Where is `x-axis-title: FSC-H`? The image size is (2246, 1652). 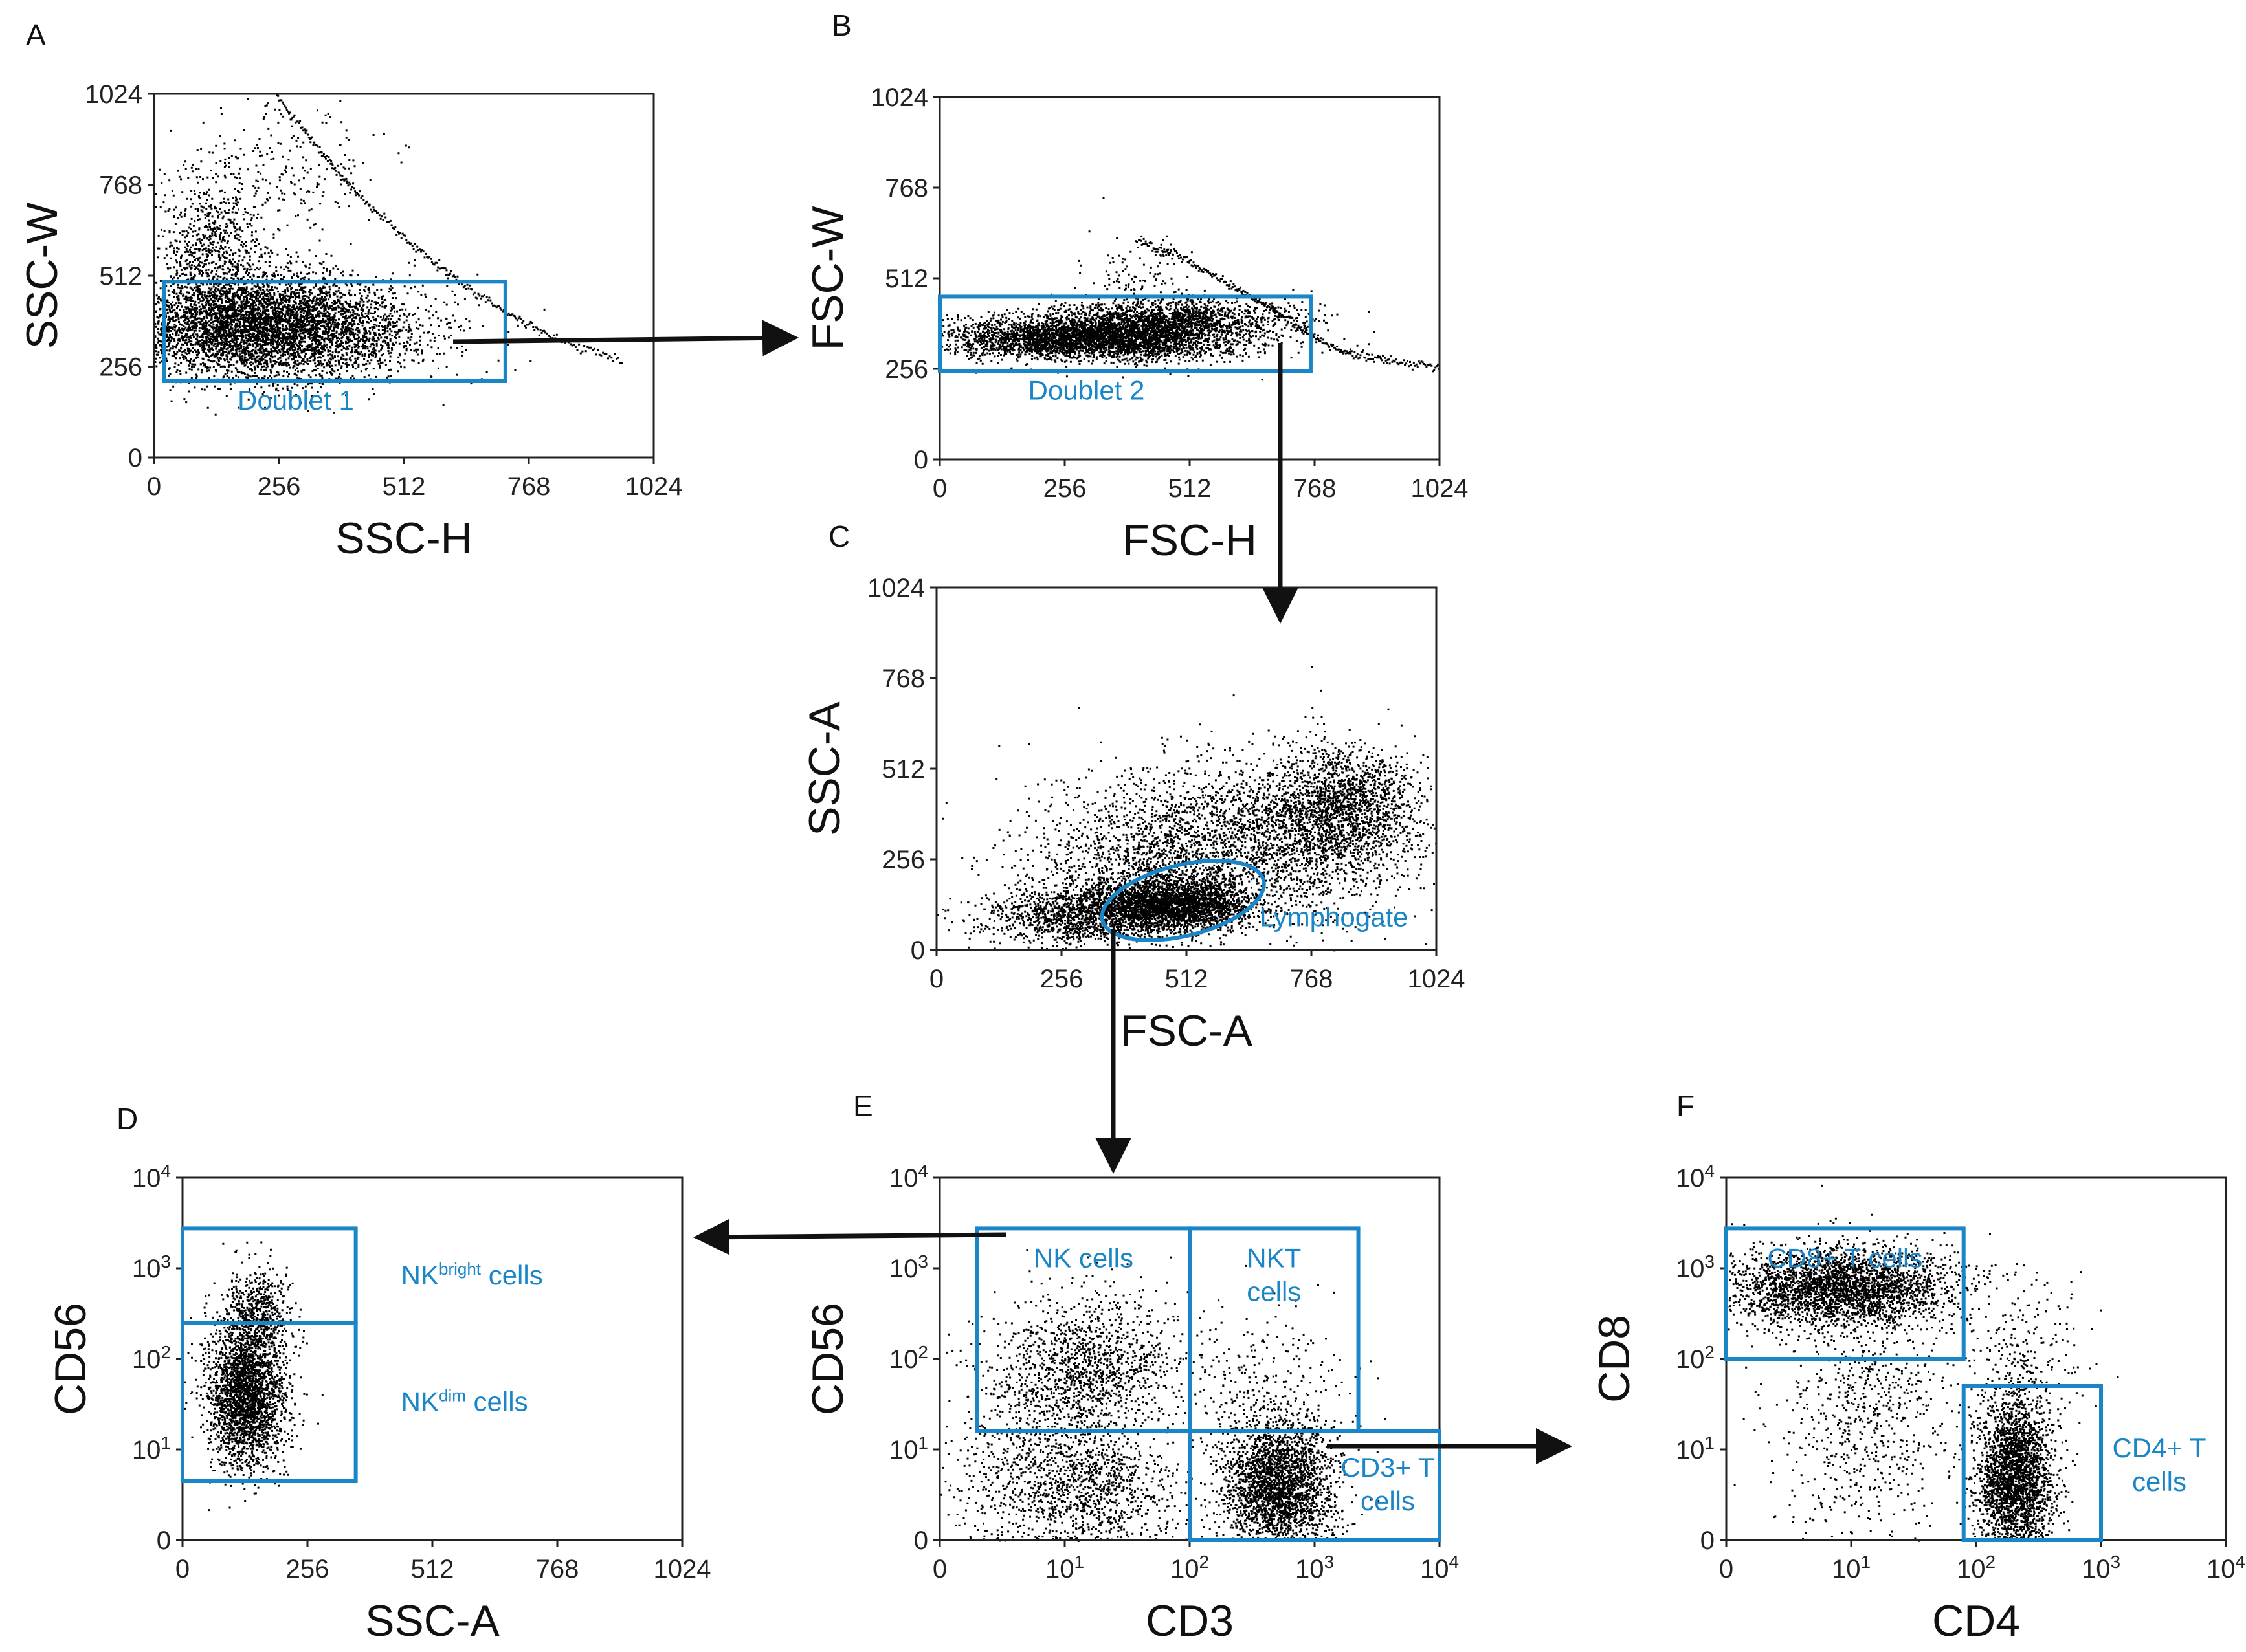
x-axis-title: FSC-H is located at coordinates (1189, 540).